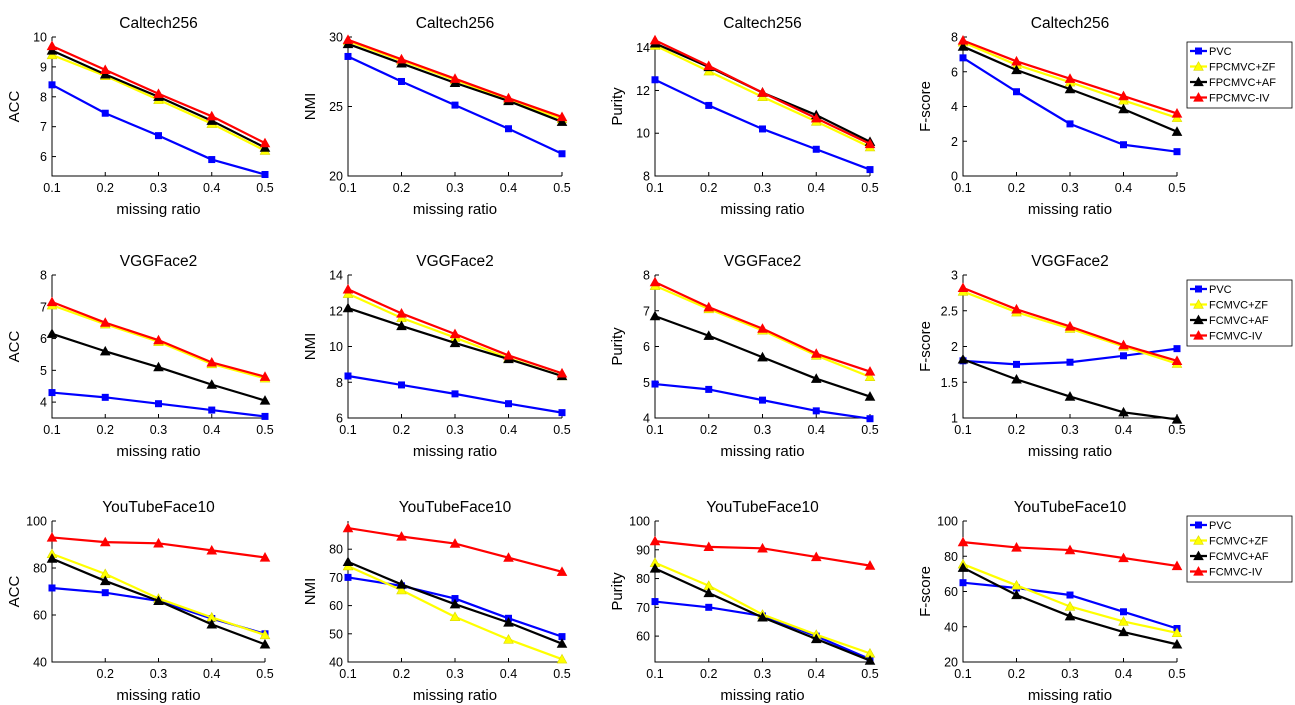  I want to click on y-tick-label: 4, so click(954, 107).